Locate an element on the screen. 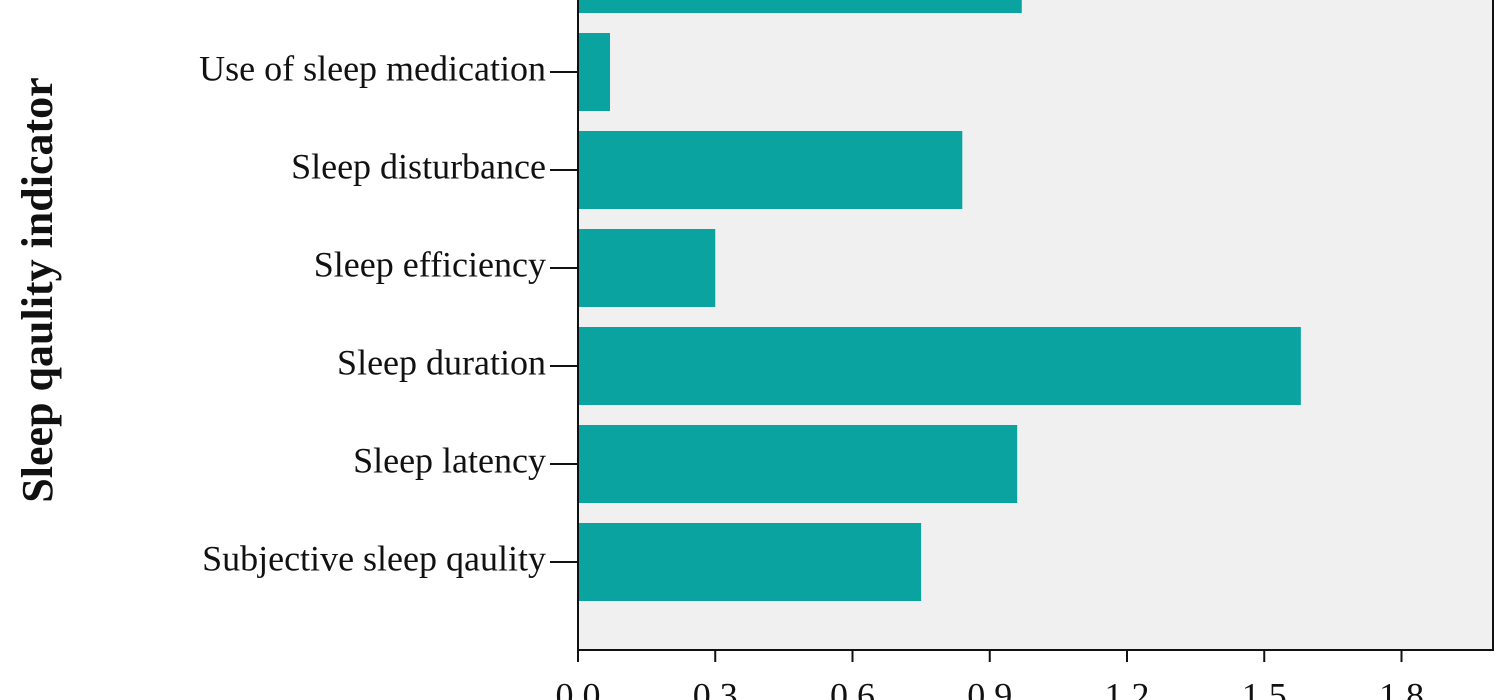  x-tick-label: 1.5 is located at coordinates (1264, 688).